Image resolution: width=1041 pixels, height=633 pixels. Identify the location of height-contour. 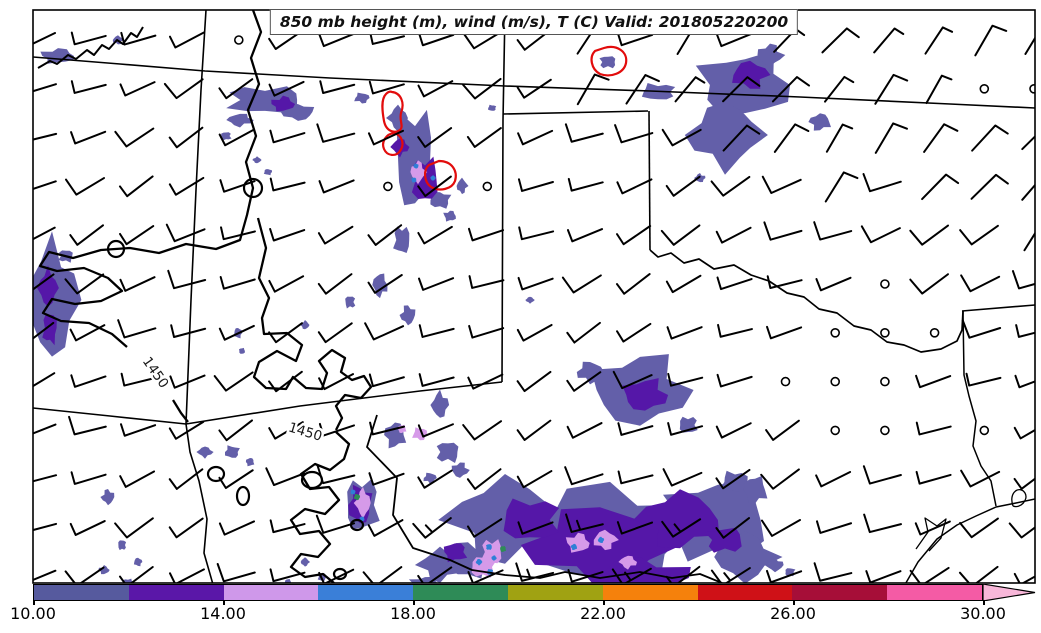
(320, 507).